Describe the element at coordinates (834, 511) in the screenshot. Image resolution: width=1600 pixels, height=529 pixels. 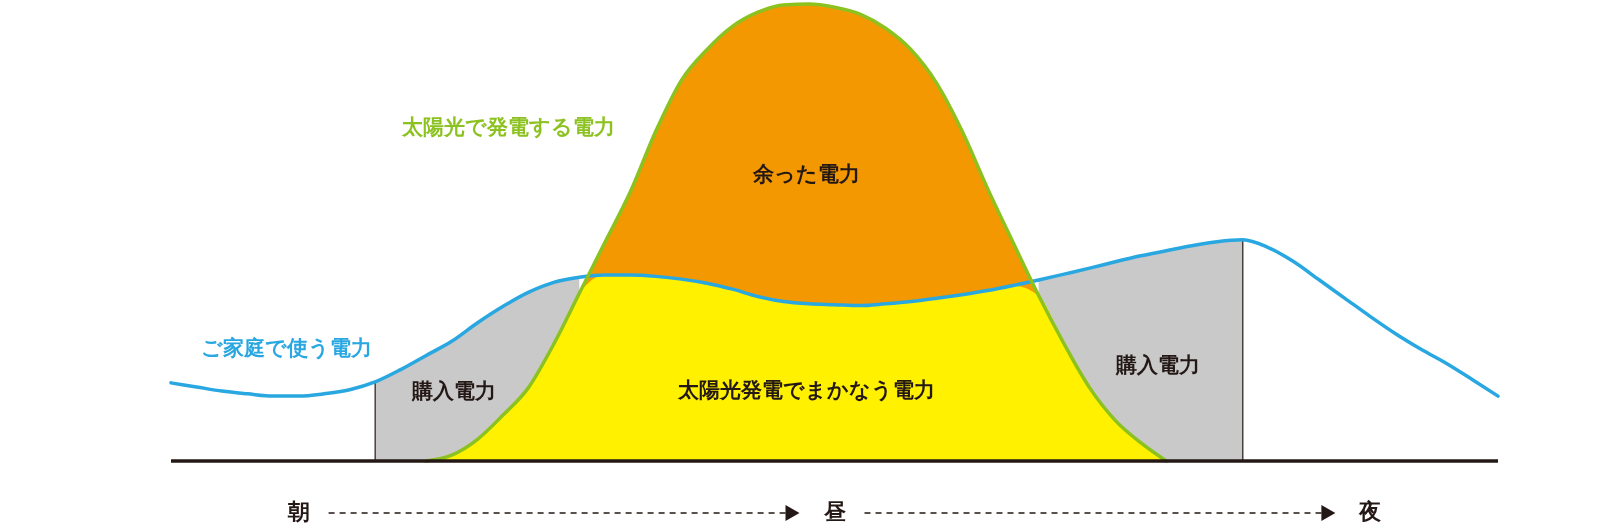
I see `x-tick-label: 昼` at that location.